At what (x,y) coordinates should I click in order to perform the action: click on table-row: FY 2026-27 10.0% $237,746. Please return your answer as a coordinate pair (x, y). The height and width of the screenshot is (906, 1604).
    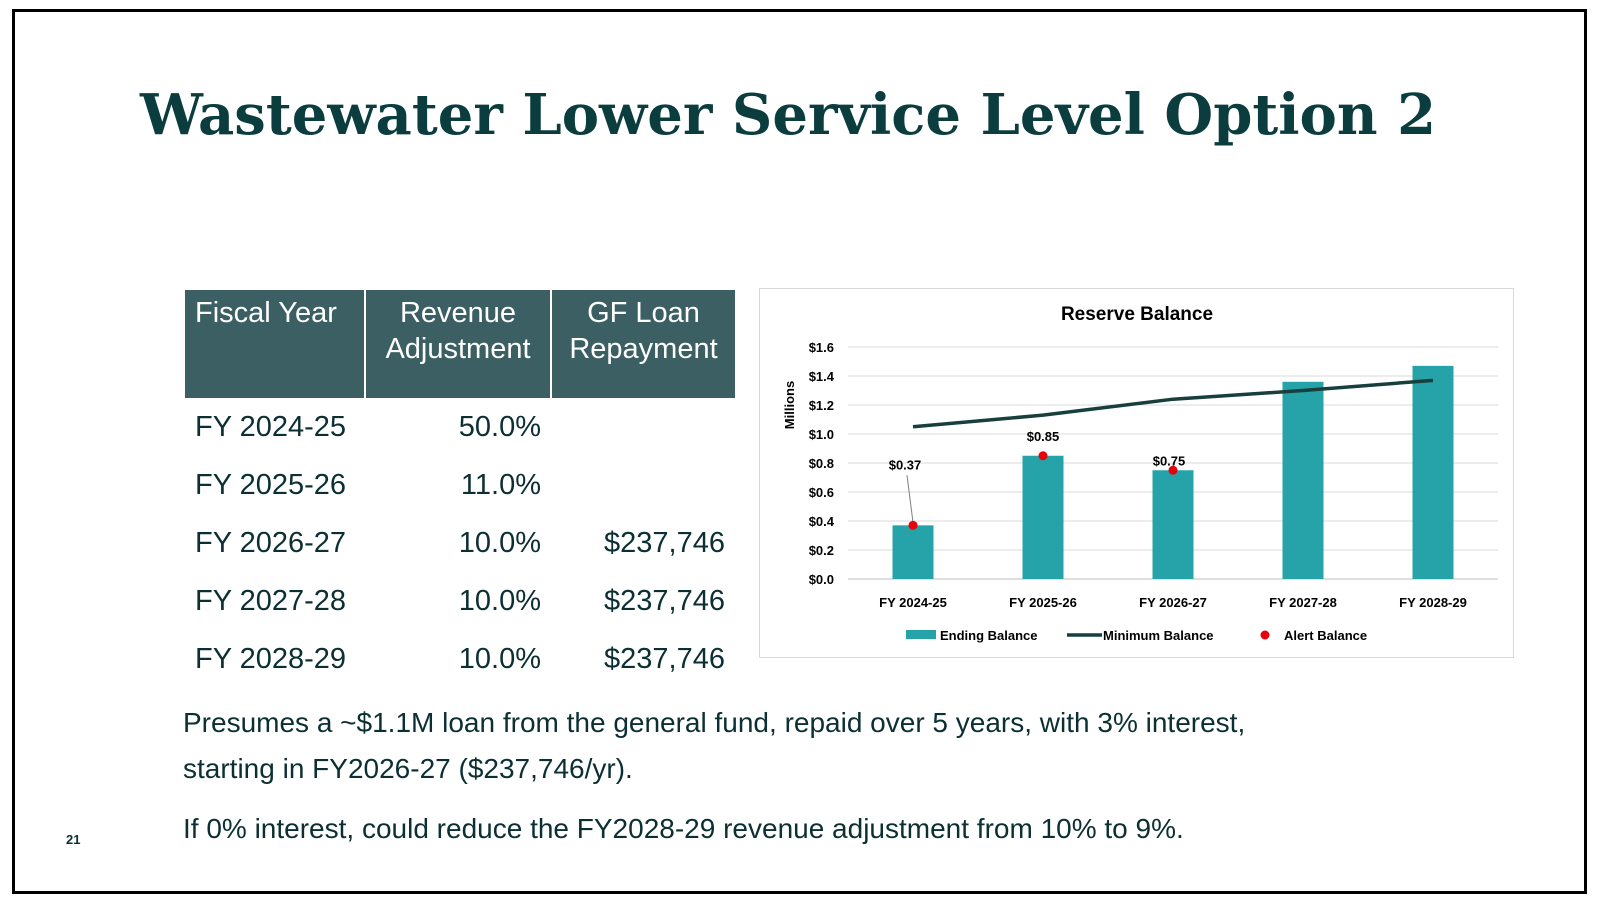
    Looking at the image, I should click on (460, 543).